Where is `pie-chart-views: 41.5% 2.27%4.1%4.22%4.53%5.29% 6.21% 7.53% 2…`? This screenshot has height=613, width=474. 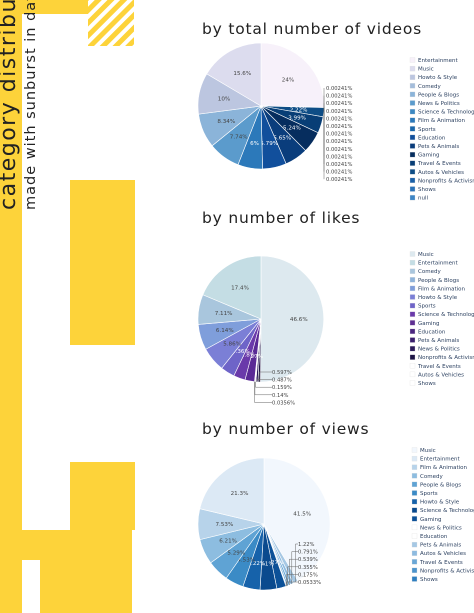 pie-chart-views: 41.5% 2.27%4.1%4.22%4.53%5.29% 6.21% 7.53% 2… is located at coordinates (336, 519).